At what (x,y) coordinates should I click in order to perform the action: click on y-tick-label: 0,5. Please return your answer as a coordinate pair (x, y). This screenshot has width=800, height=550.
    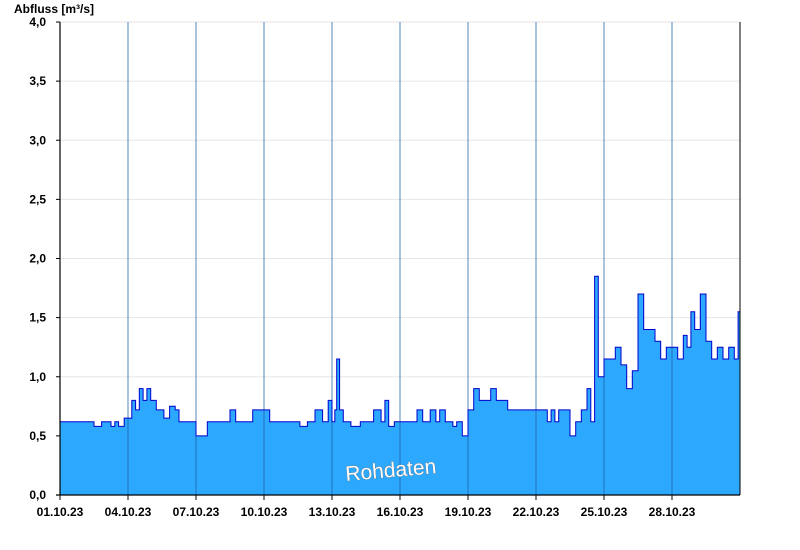
    Looking at the image, I should click on (37, 436).